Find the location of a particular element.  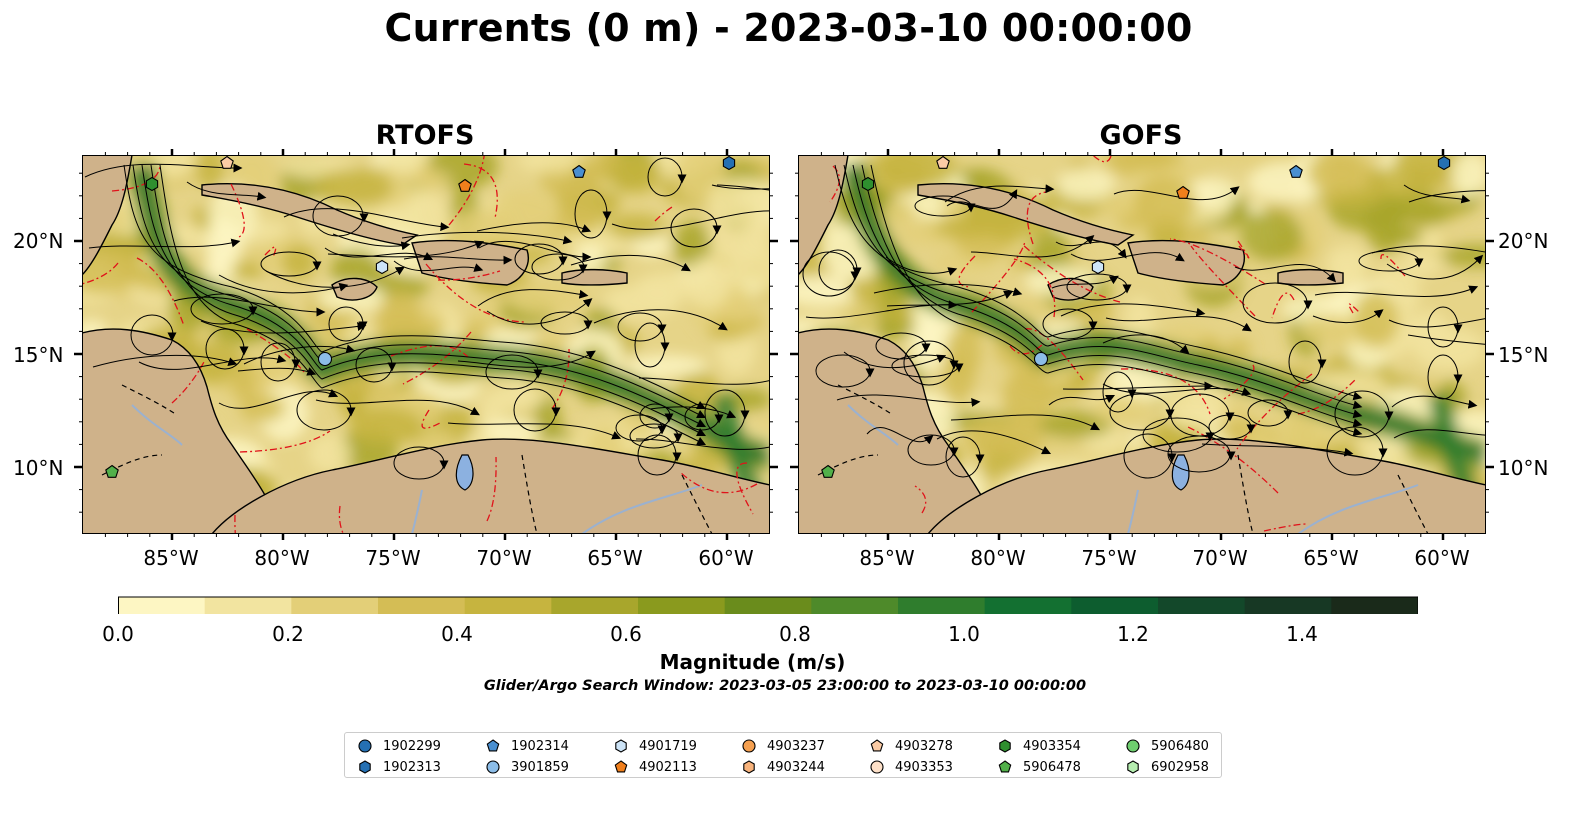

lake-maracaibo is located at coordinates (1180, 472).